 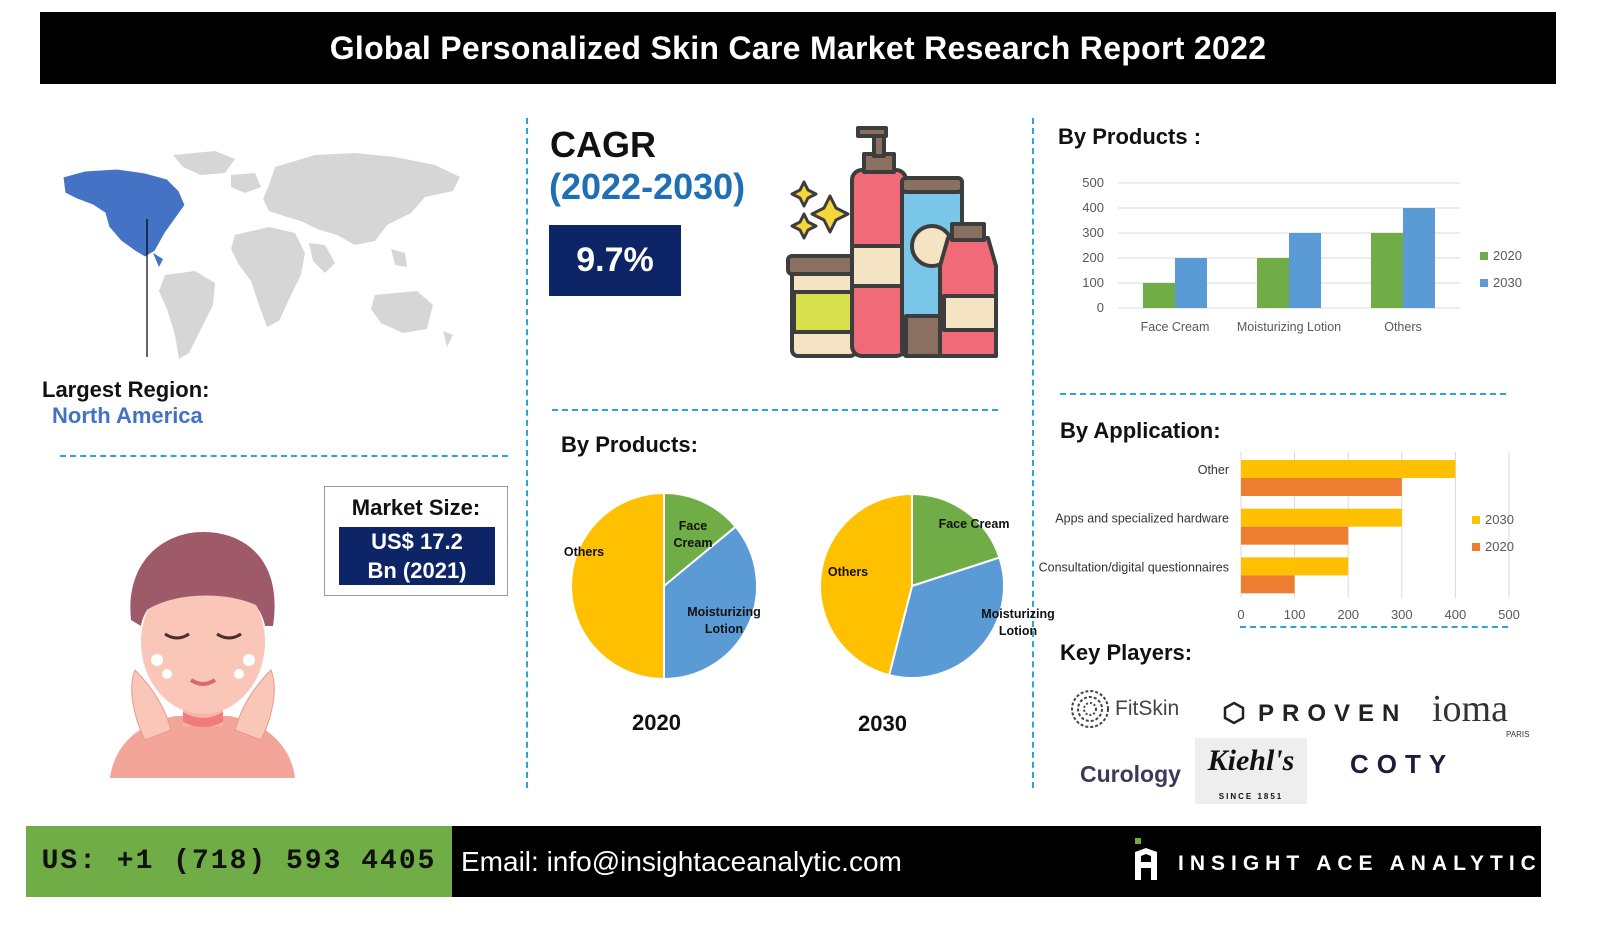 I want to click on market-size-value: US$ 17.2 Bn (2021), so click(x=417, y=556).